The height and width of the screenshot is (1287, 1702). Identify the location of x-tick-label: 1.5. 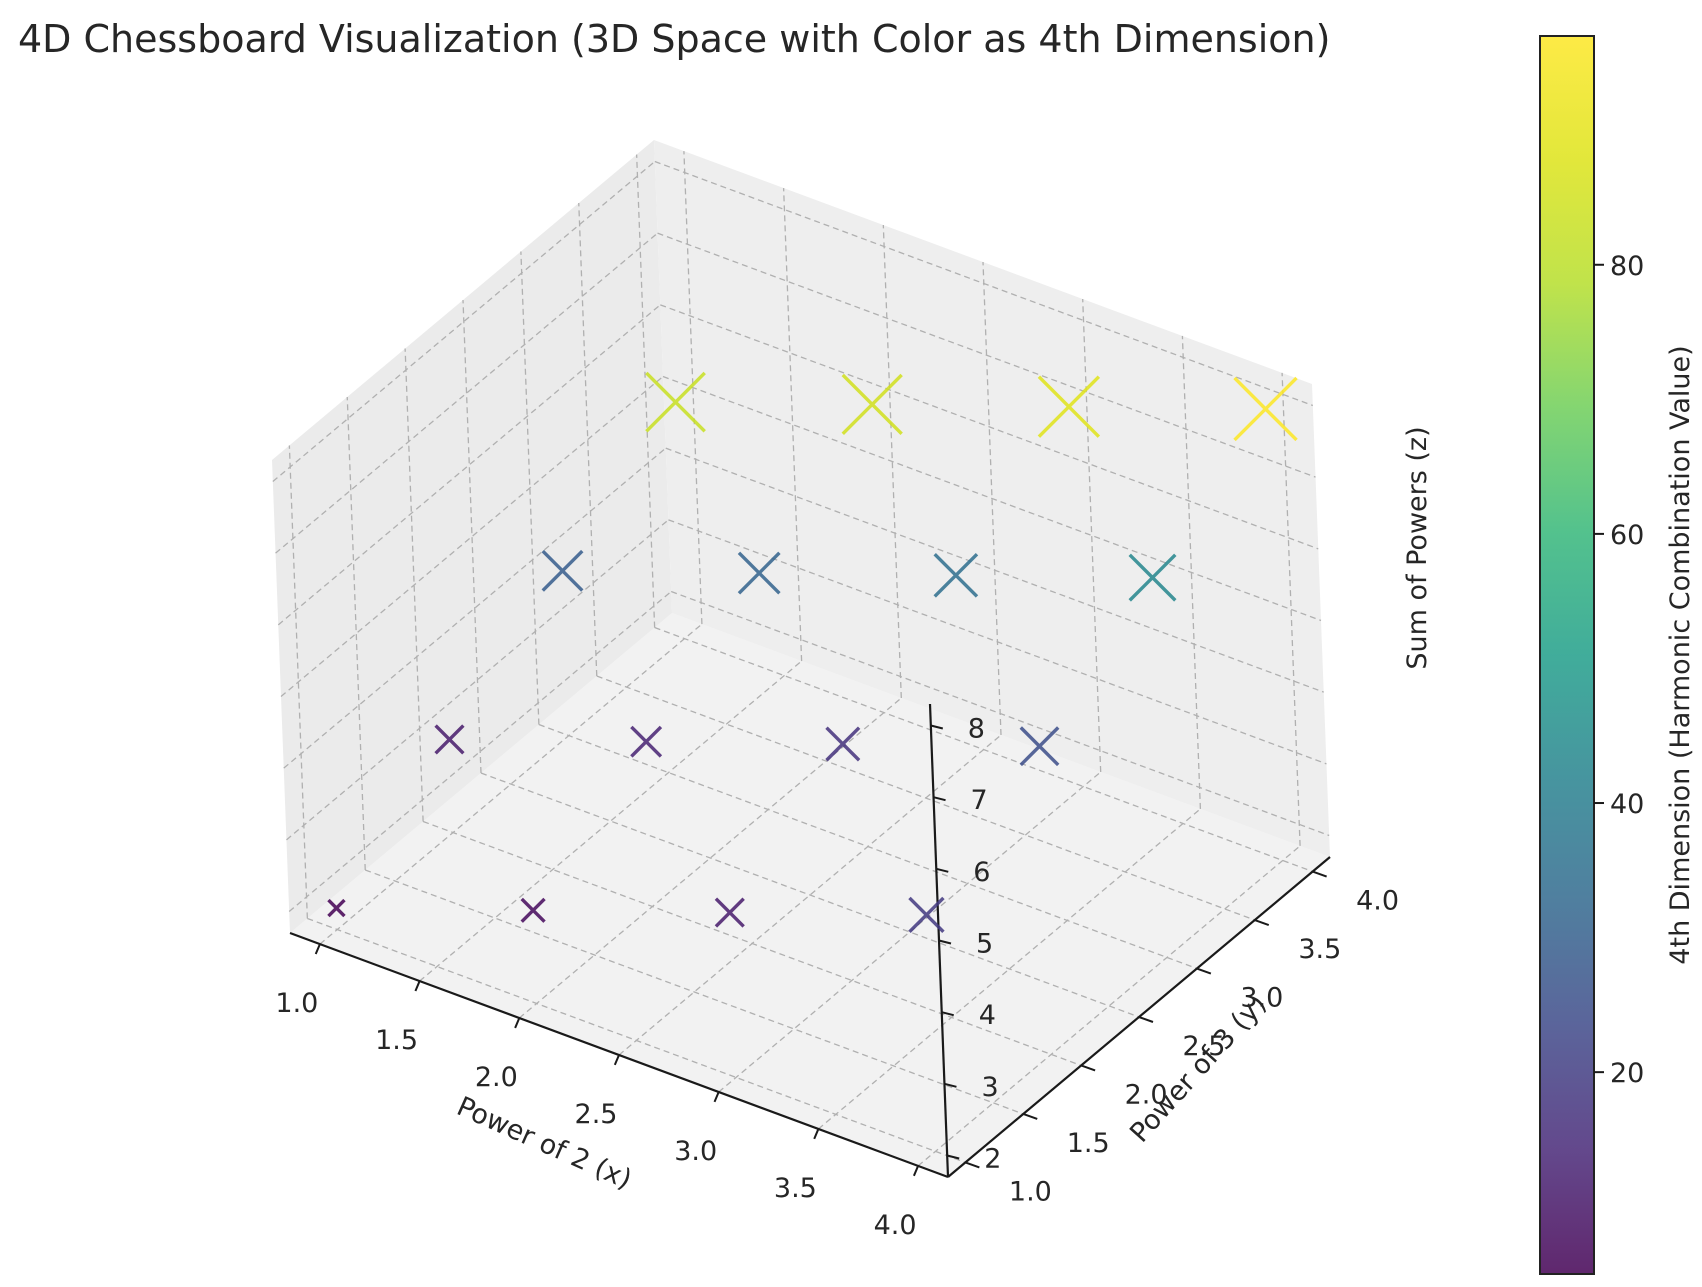
(396, 1040).